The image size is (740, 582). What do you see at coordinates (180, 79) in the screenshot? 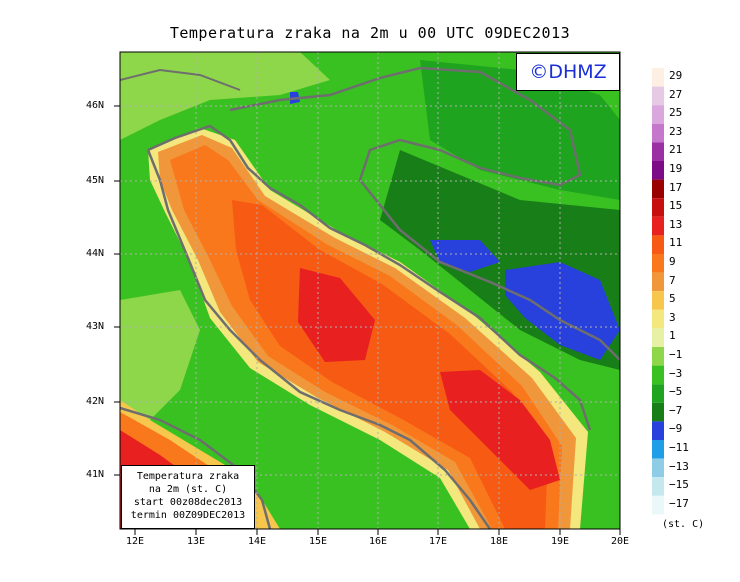
I see `alps-border` at bounding box center [180, 79].